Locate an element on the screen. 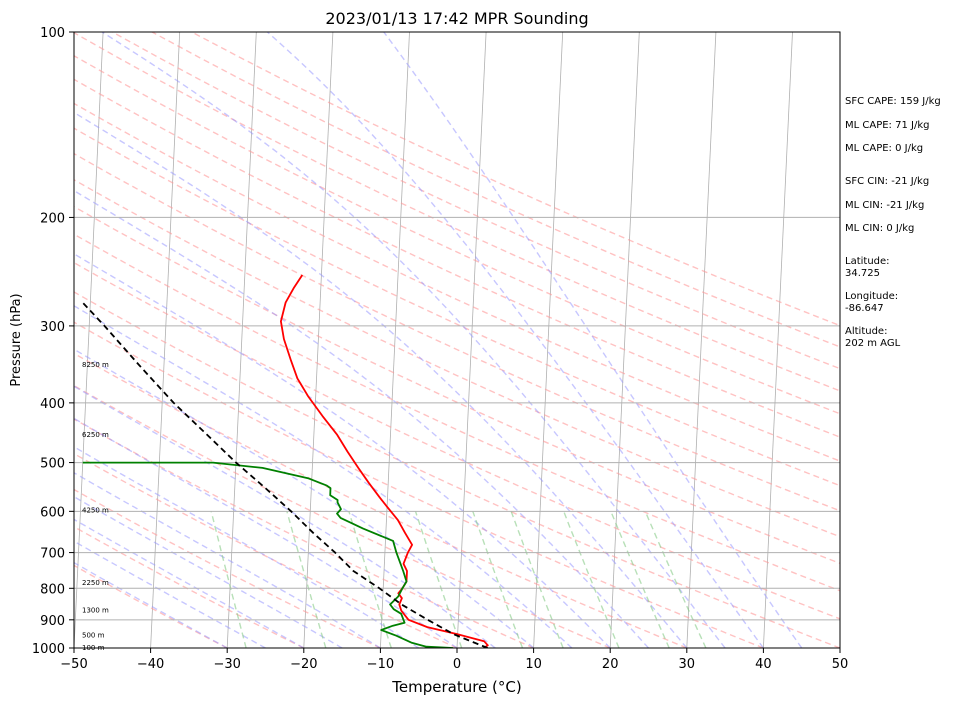 The width and height of the screenshot is (960, 709). sfc-cape-text: SFC CAPE: 159 J/kg is located at coordinates (893, 101).